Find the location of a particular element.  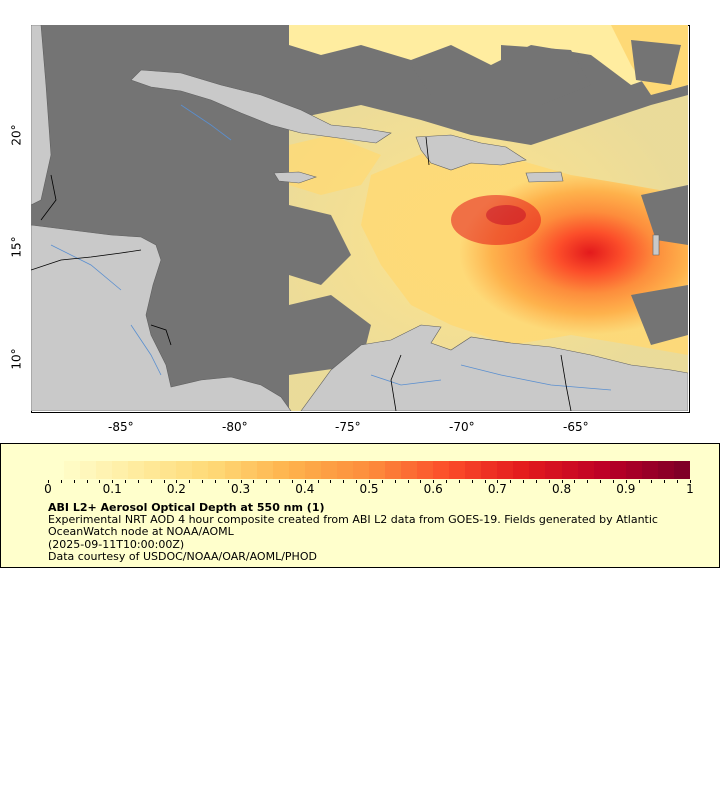

colorbar-tick-label: 0.2 is located at coordinates (176, 489).